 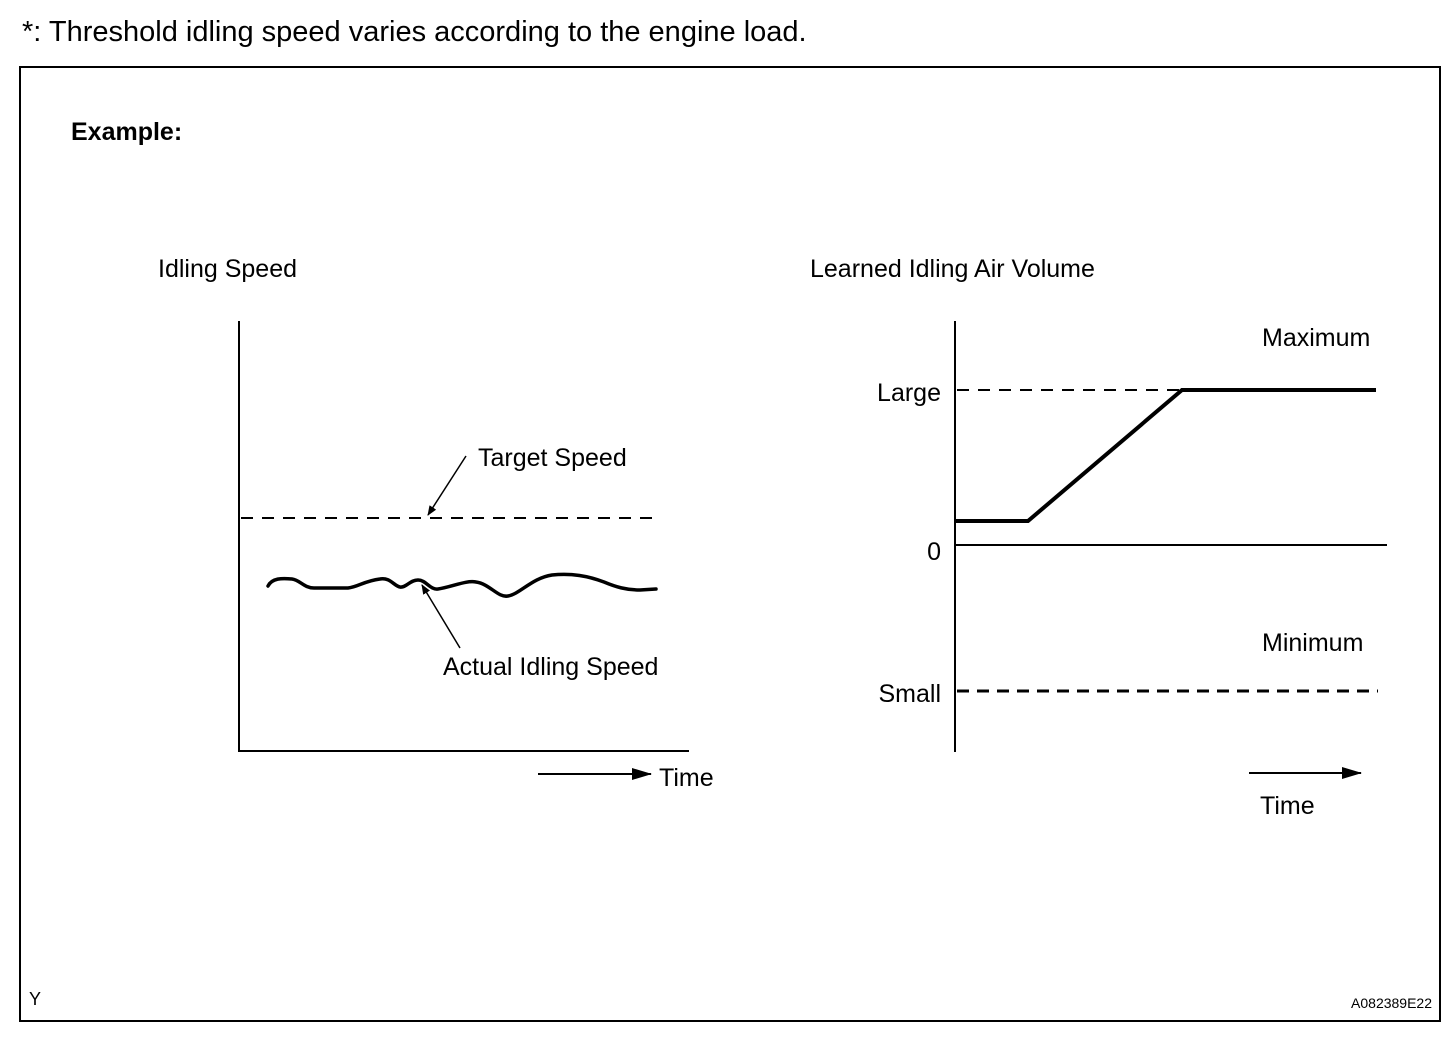 What do you see at coordinates (1312, 643) in the screenshot?
I see `minimum-label: Minimum` at bounding box center [1312, 643].